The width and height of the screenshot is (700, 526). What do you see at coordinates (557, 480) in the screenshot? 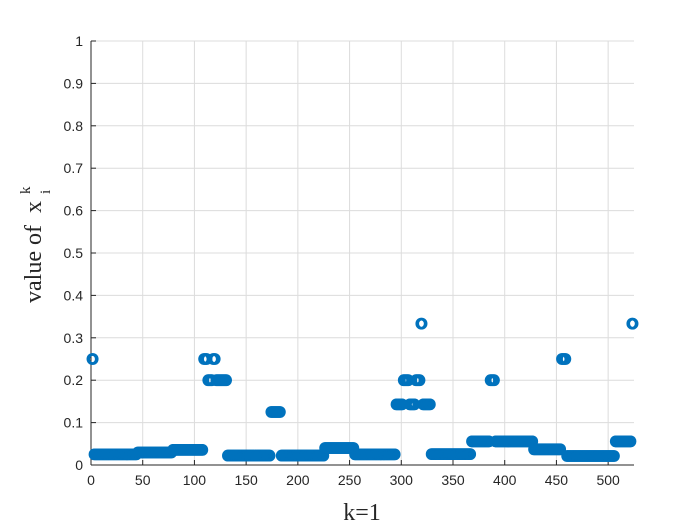
I see `x-tick-label: 450` at bounding box center [557, 480].